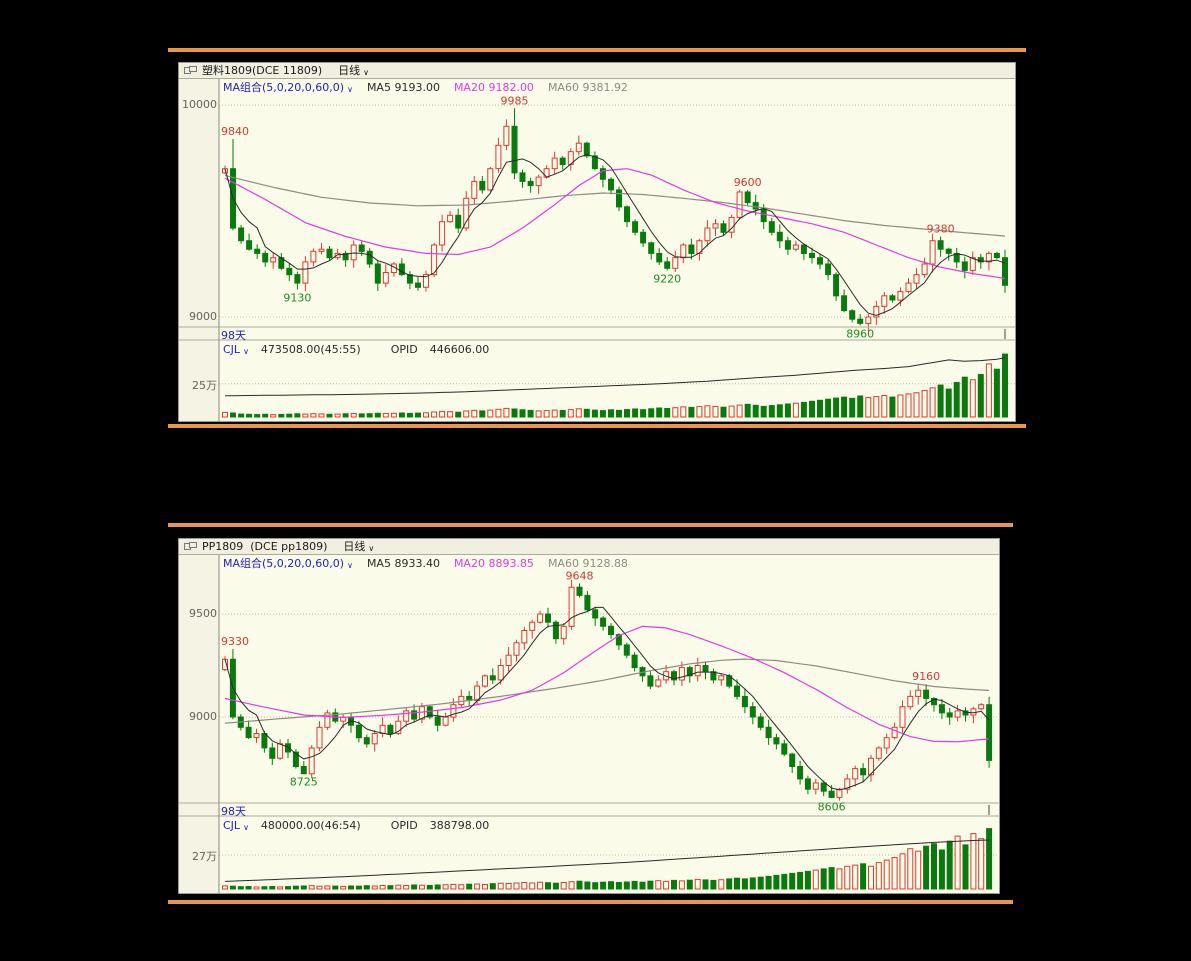  I want to click on chart-titlebar: PP1809 (DCE pp1809) 日线 ∨, so click(589, 547).